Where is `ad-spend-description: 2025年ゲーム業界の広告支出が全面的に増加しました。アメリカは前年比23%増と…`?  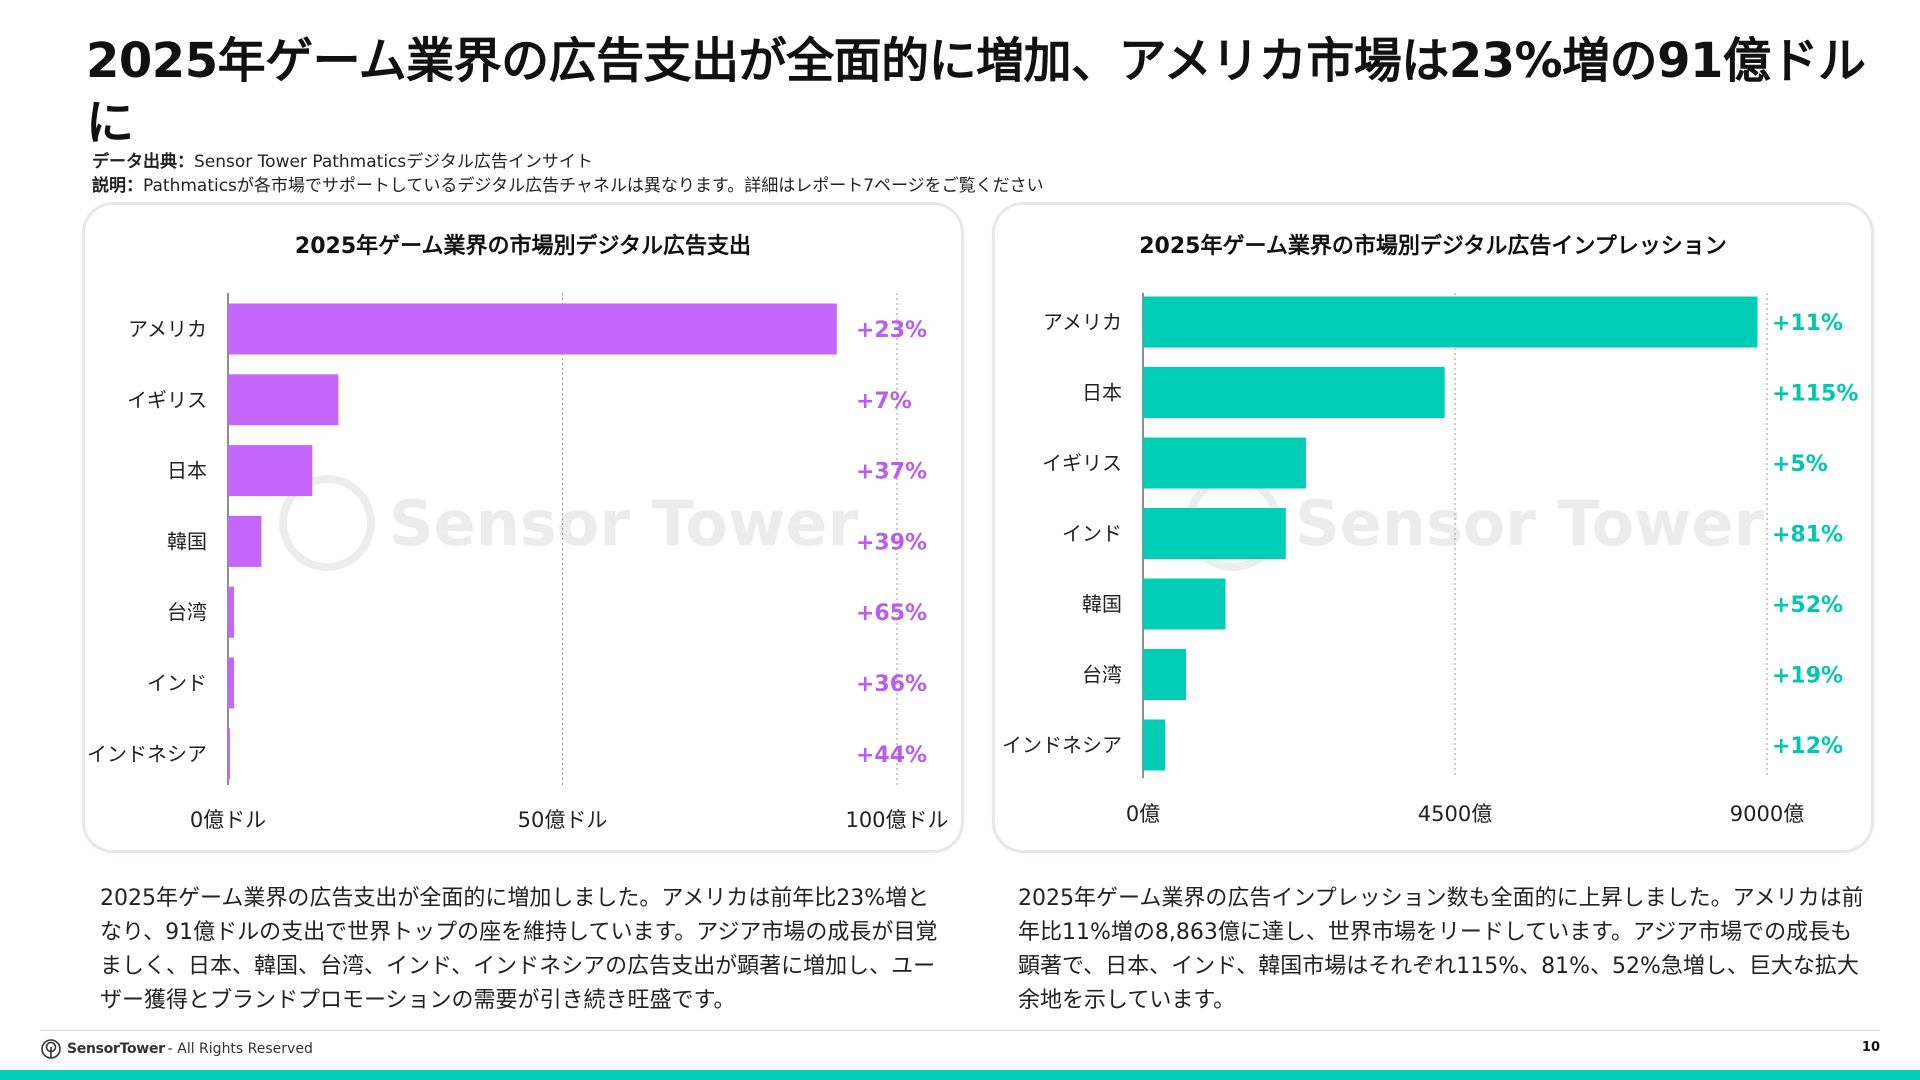 ad-spend-description: 2025年ゲーム業界の広告支出が全面的に増加しました。アメリカは前年比23%増と… is located at coordinates (519, 949).